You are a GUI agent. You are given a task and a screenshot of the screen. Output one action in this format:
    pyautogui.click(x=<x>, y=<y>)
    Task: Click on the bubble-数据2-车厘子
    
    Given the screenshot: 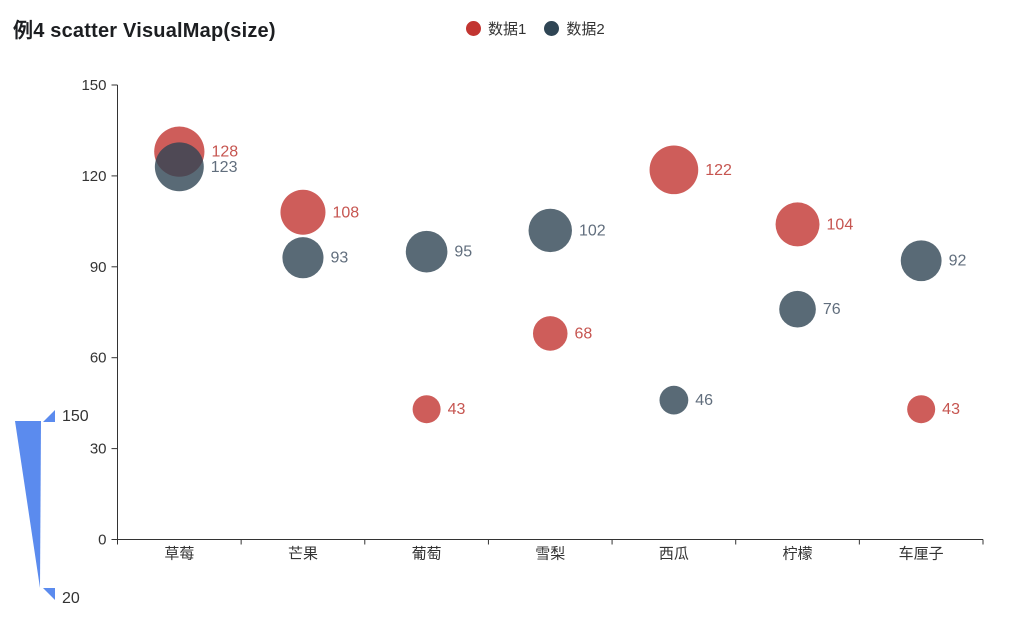 What is the action you would take?
    pyautogui.click(x=921, y=261)
    